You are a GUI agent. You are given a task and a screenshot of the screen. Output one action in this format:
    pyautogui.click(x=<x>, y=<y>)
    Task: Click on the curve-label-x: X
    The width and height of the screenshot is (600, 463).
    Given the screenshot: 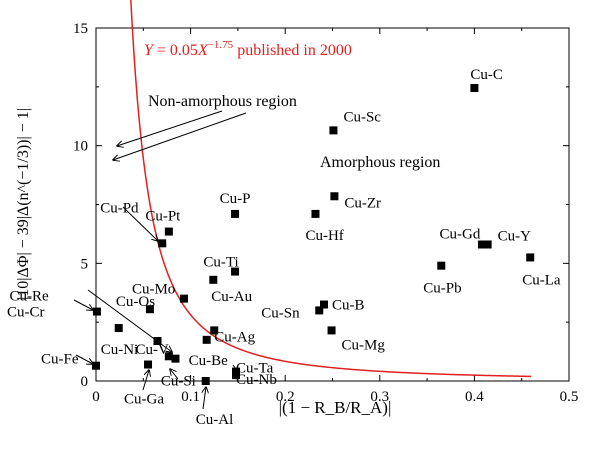 What is the action you would take?
    pyautogui.click(x=203, y=50)
    